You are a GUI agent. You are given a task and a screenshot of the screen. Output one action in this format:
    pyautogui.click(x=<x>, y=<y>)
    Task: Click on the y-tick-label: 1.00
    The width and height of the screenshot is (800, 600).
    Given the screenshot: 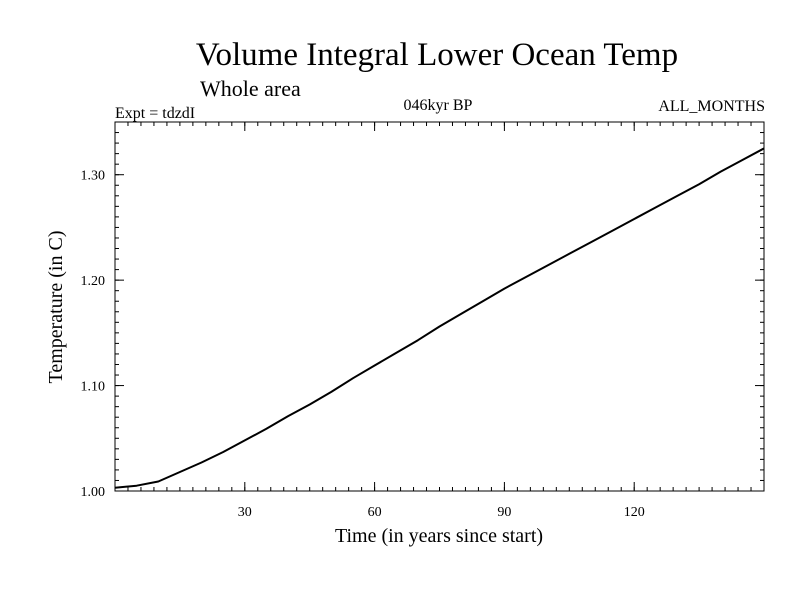 What is the action you would take?
    pyautogui.click(x=93, y=492)
    